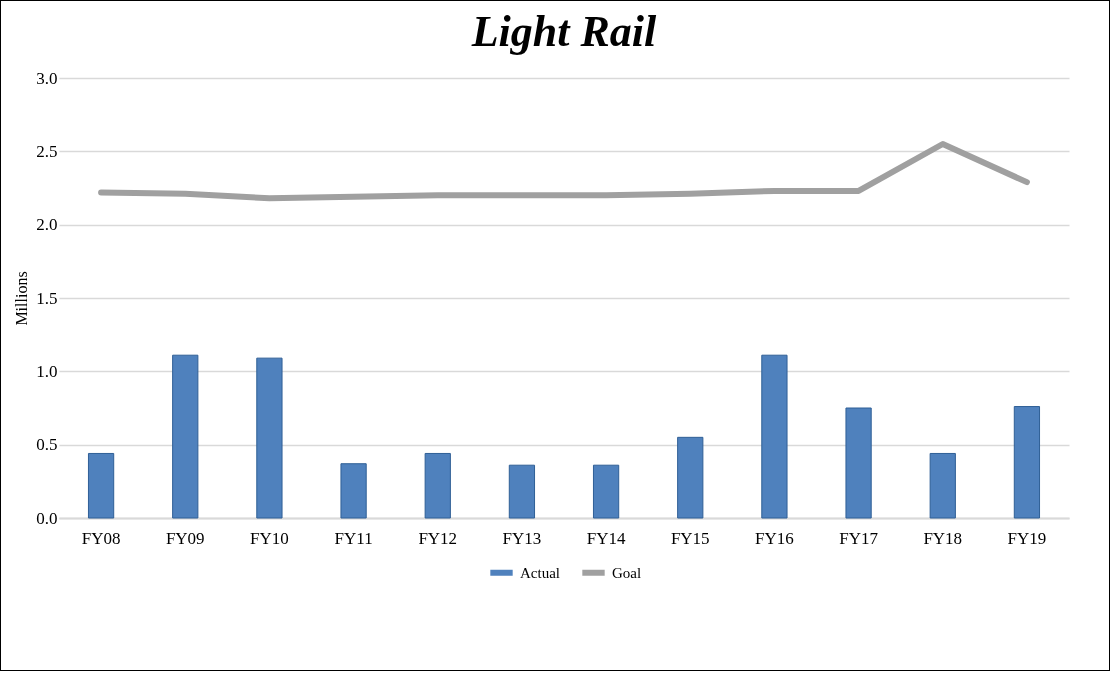 The width and height of the screenshot is (1114, 675). What do you see at coordinates (627, 572) in the screenshot?
I see `legend-label: Goal` at bounding box center [627, 572].